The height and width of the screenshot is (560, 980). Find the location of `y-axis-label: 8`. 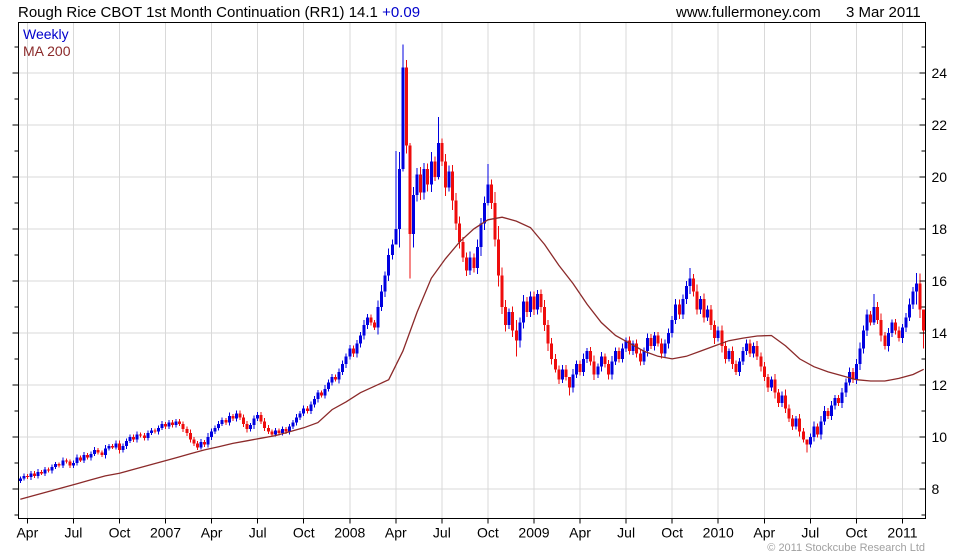

y-axis-label: 8 is located at coordinates (936, 489).